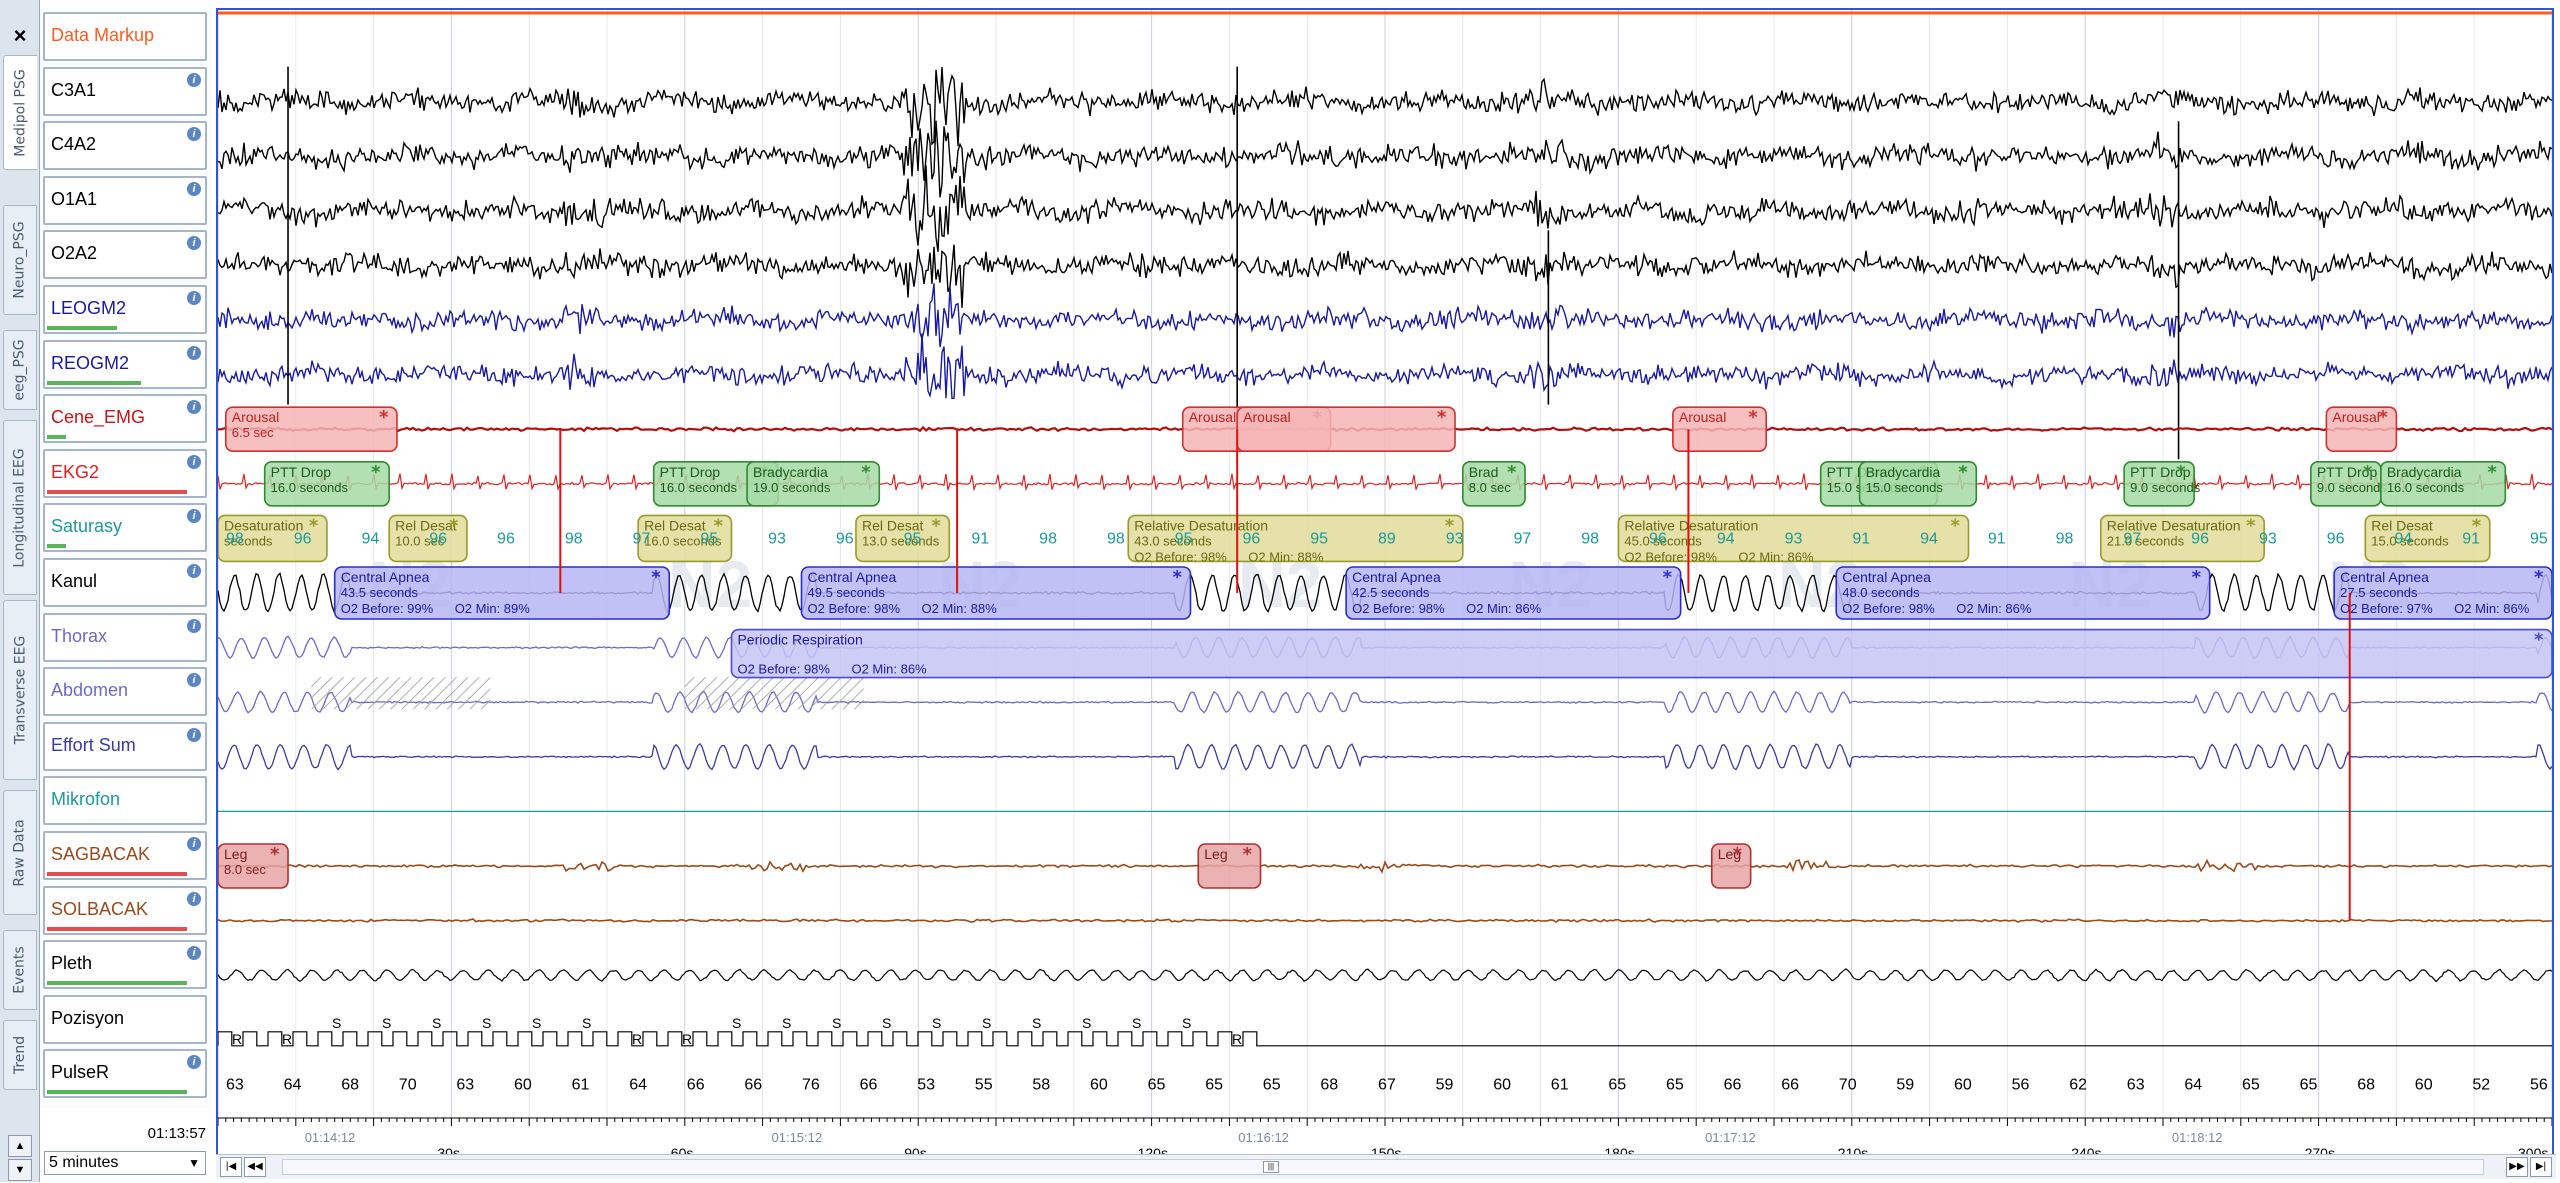 The width and height of the screenshot is (2560, 1183). What do you see at coordinates (2541, 1167) in the screenshot?
I see `last-page-button: ▶|` at bounding box center [2541, 1167].